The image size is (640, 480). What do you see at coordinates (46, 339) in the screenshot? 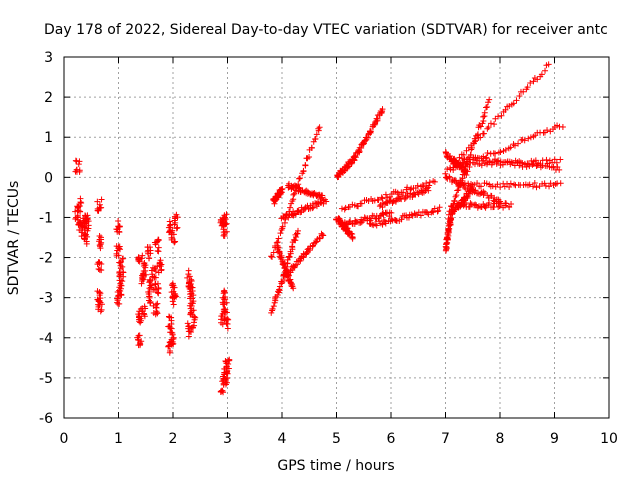
I see `y-tick-label: -4` at bounding box center [46, 339].